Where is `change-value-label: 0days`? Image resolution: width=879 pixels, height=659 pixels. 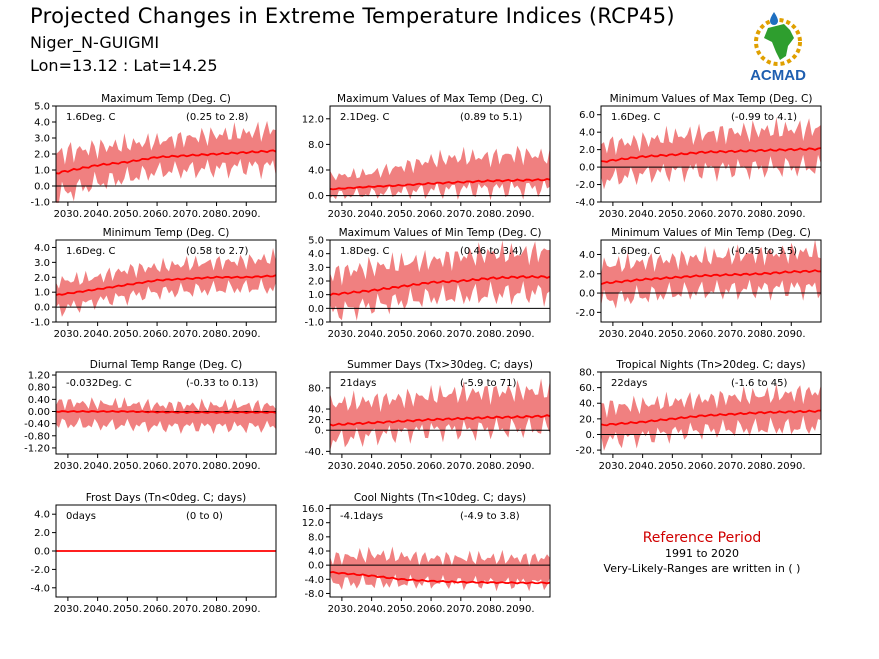
change-value-label: 0days is located at coordinates (81, 516).